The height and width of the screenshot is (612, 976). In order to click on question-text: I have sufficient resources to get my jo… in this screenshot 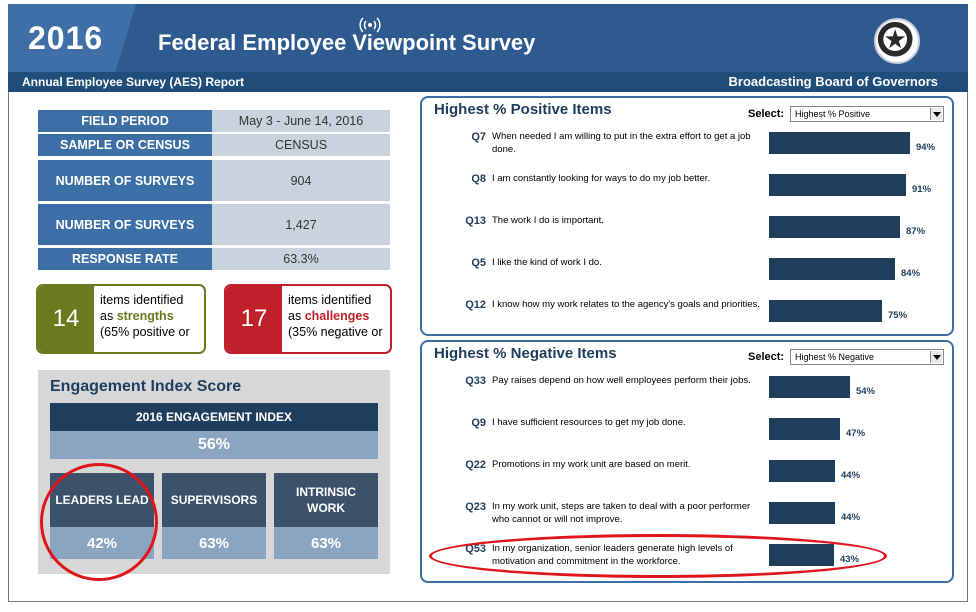, I will do `click(589, 422)`.